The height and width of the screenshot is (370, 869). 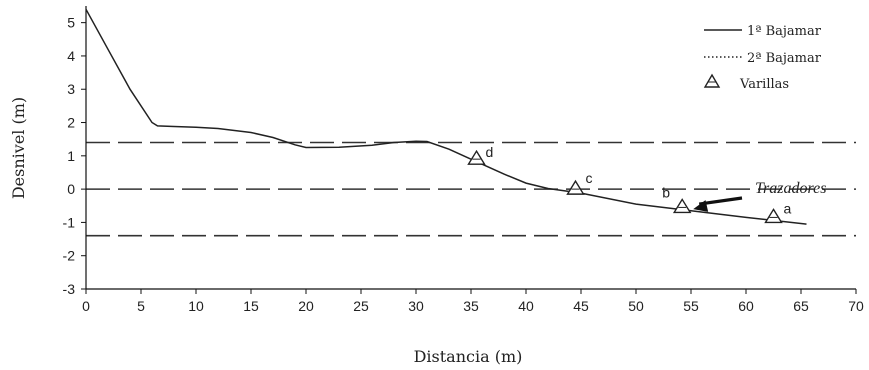 I want to click on legend-triangle-icon, so click(x=712, y=80).